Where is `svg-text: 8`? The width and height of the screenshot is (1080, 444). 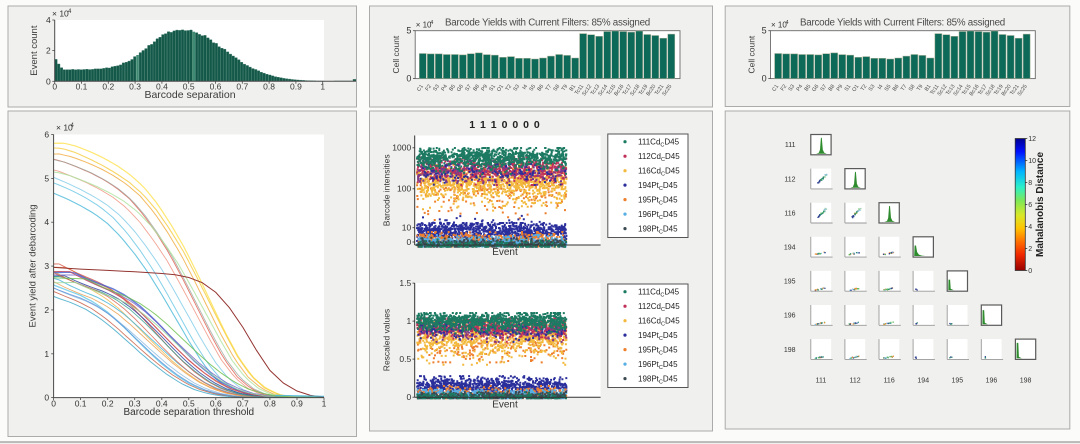 svg-text: 8 is located at coordinates (1030, 183).